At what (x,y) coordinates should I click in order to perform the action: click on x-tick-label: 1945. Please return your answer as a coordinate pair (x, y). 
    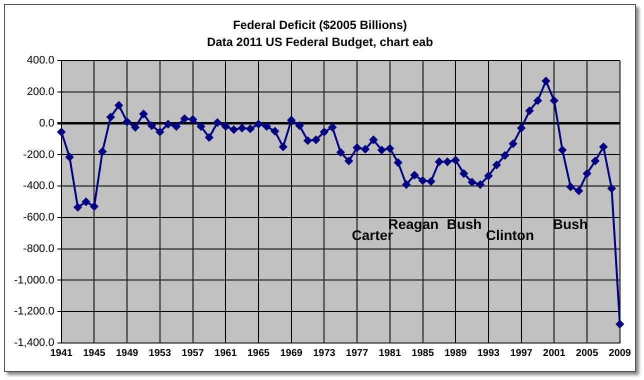
    Looking at the image, I should click on (94, 353).